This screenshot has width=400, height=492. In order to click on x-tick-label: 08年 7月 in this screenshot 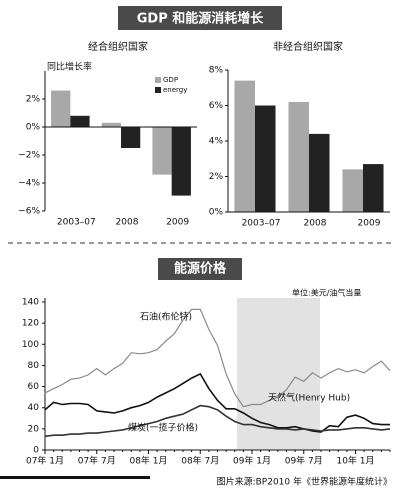, I will do `click(200, 461)`.